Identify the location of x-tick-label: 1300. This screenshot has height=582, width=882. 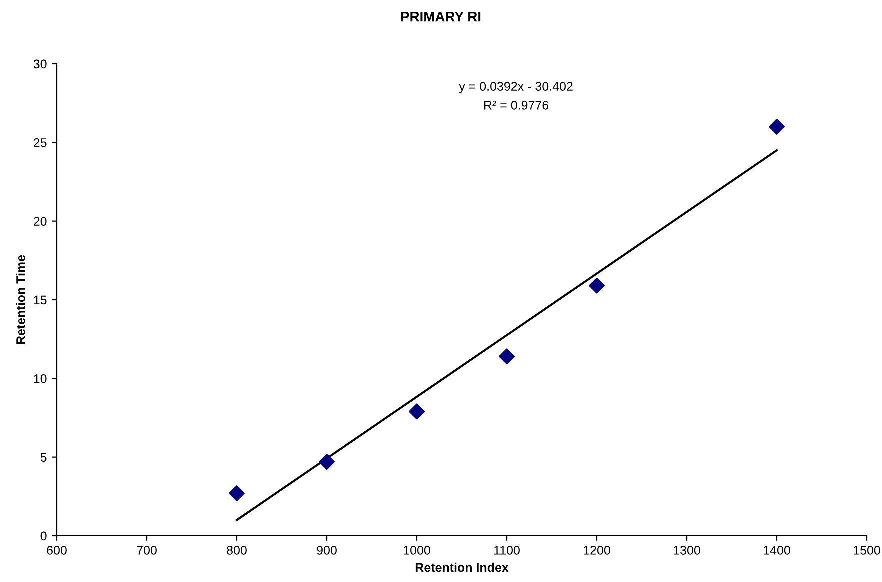
(687, 550).